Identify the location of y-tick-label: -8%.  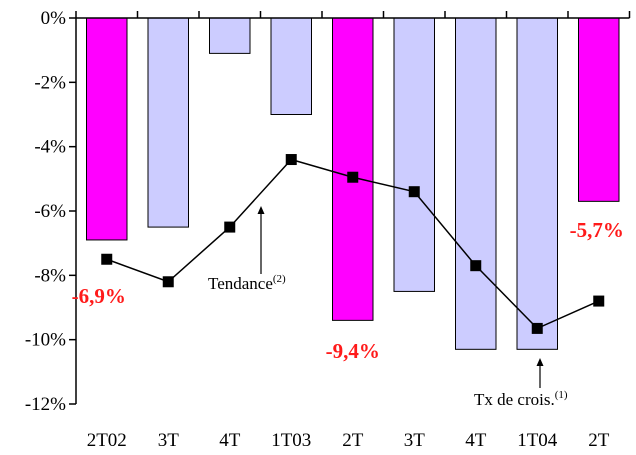
(50, 275).